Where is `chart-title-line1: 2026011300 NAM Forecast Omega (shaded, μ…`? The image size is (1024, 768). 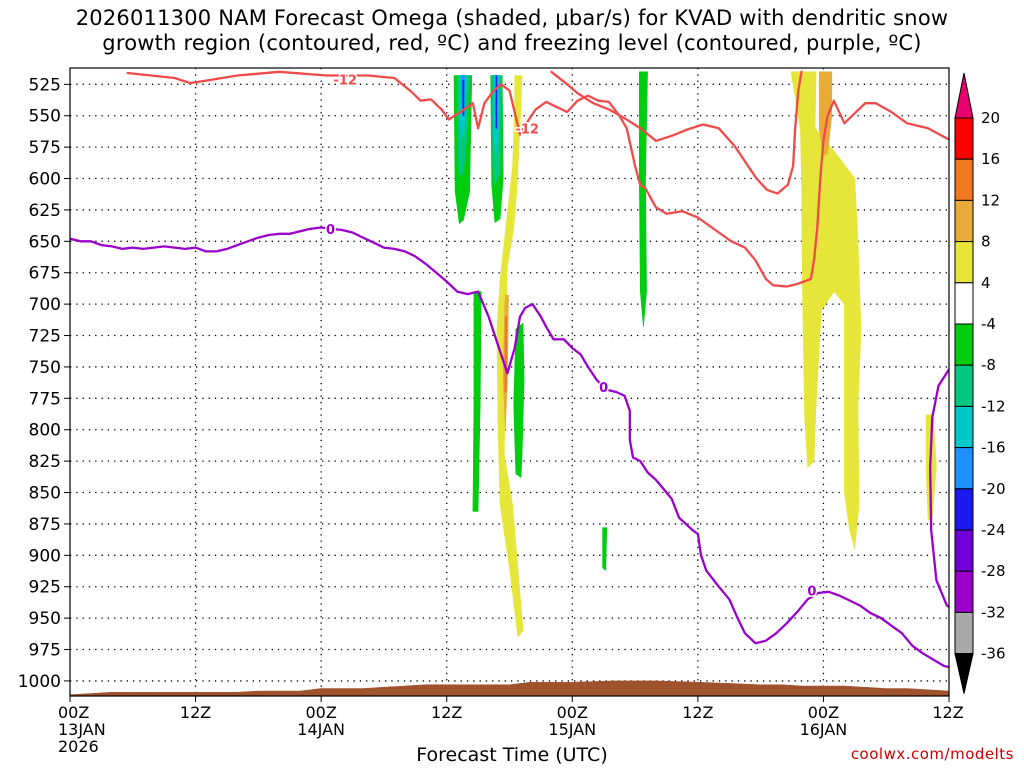 chart-title-line1: 2026011300 NAM Forecast Omega (shaded, μ… is located at coordinates (512, 18).